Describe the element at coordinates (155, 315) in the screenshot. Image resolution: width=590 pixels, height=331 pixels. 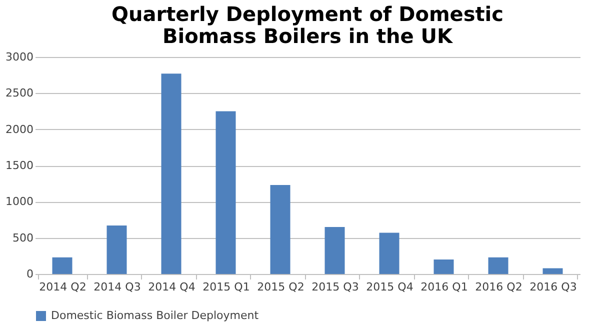
I see `legend-label: Domestic Biomass Boiler Deployment` at that location.